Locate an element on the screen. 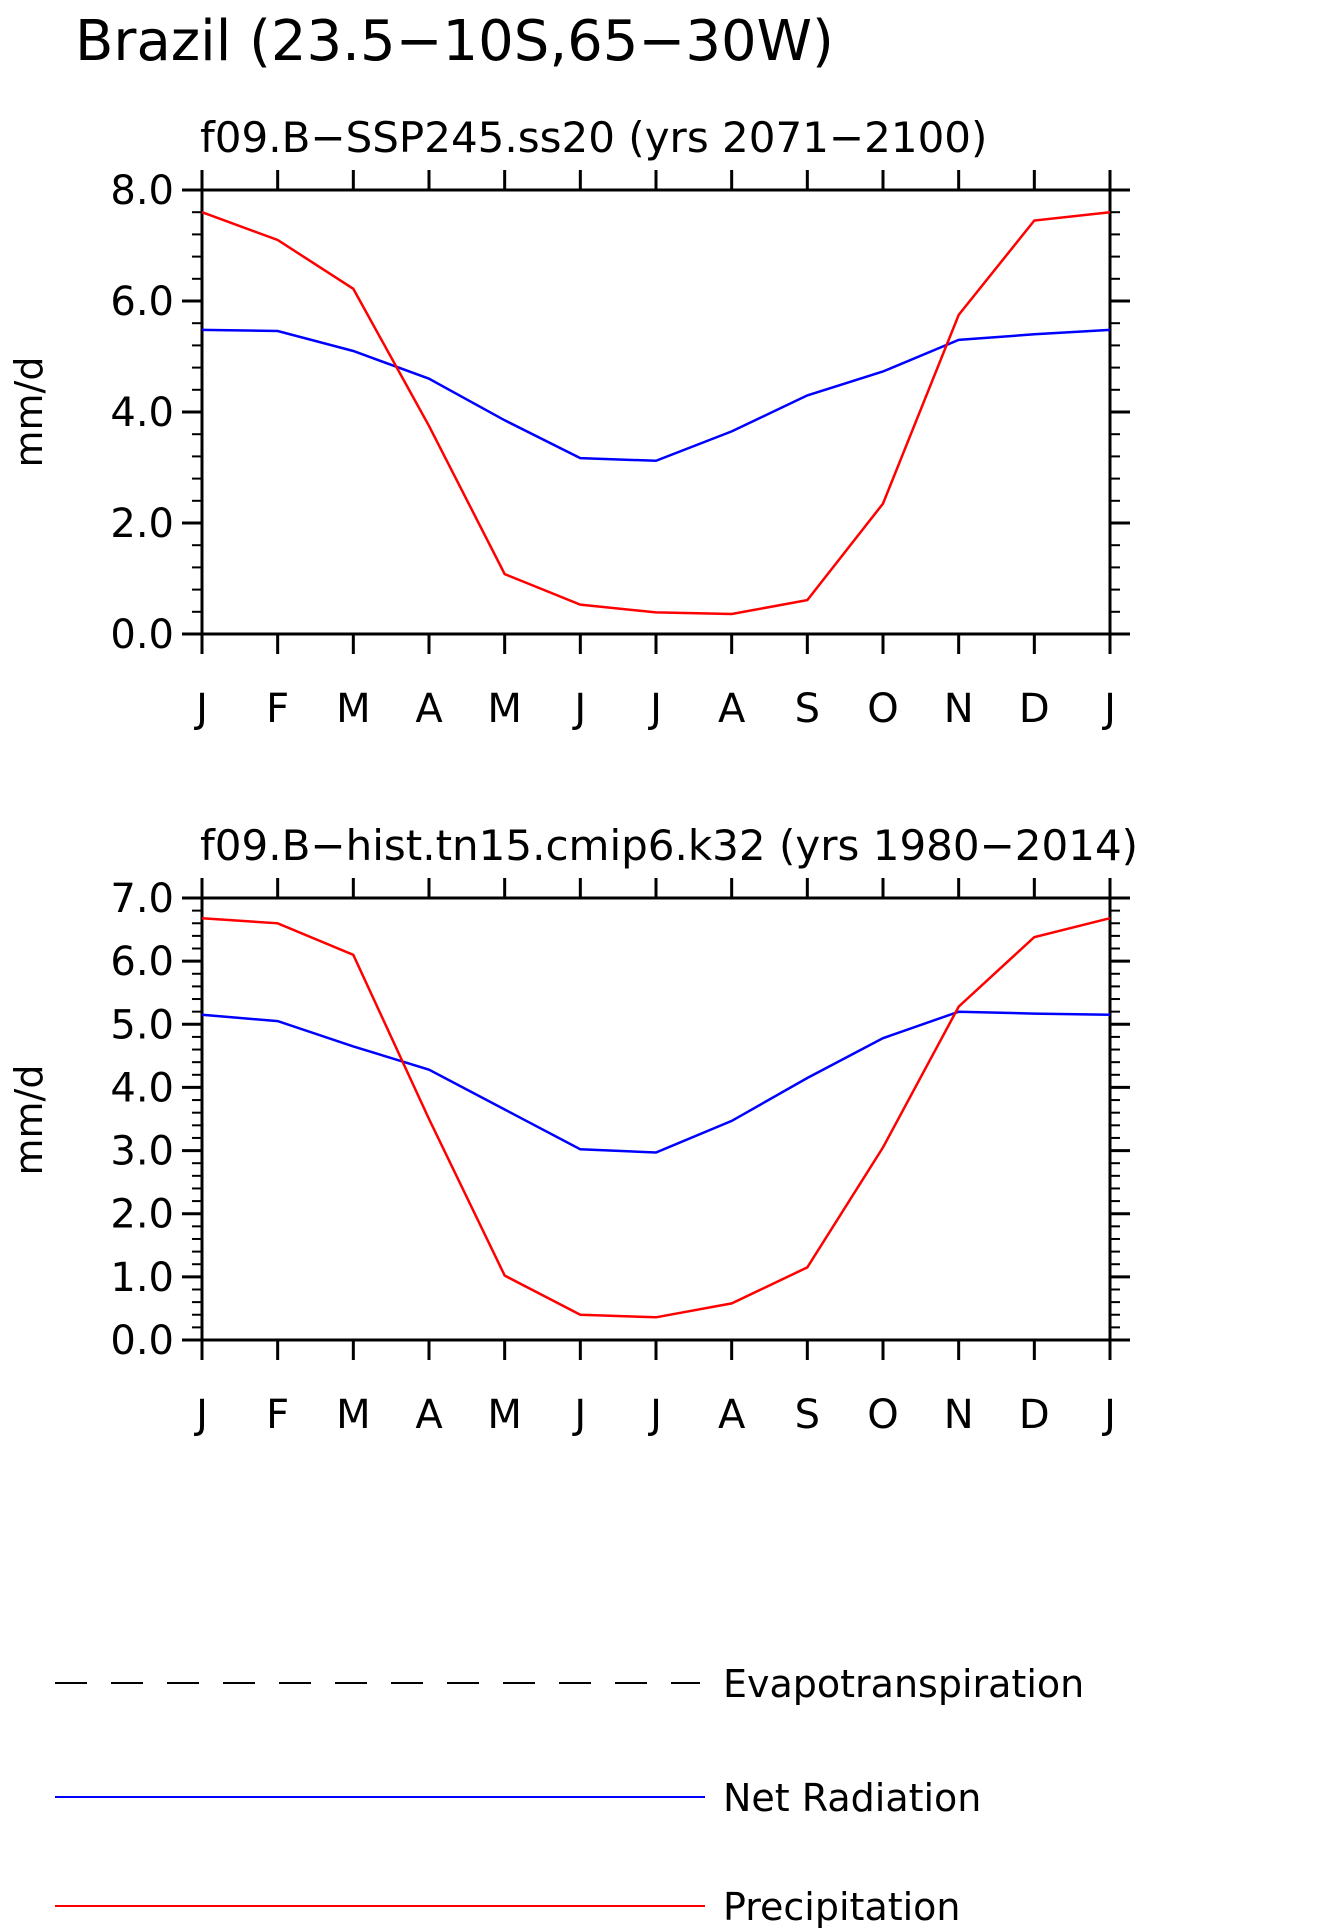 This screenshot has height=1930, width=1325. y-tick-label: 8.0 is located at coordinates (142, 191).